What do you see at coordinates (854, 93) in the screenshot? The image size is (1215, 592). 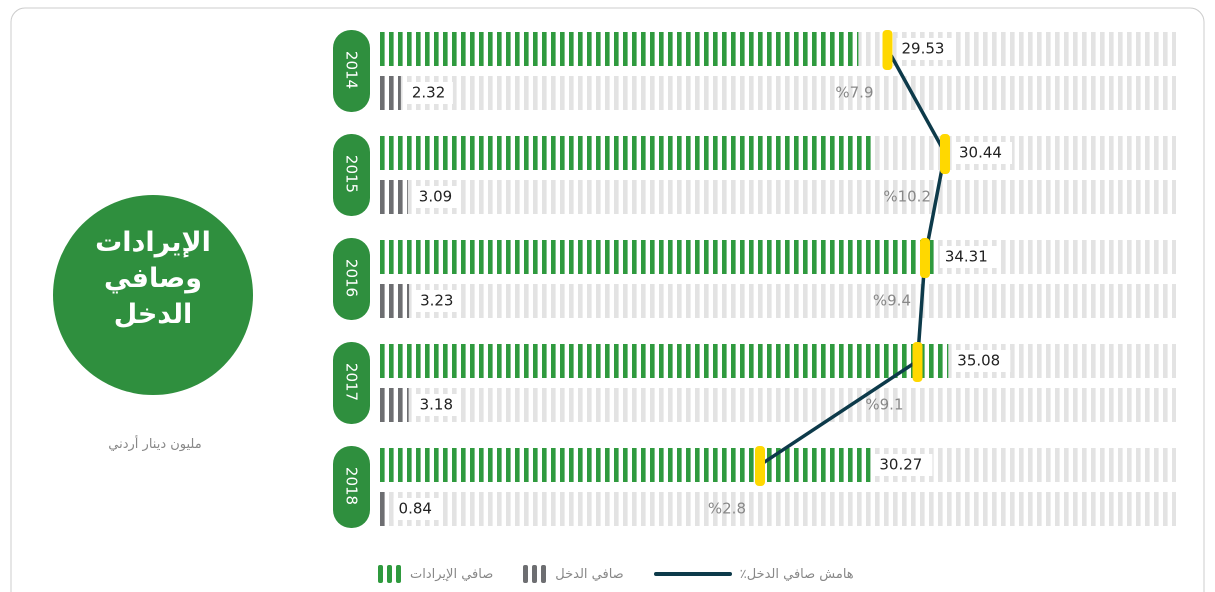 I see `margin-label: %7.9` at bounding box center [854, 93].